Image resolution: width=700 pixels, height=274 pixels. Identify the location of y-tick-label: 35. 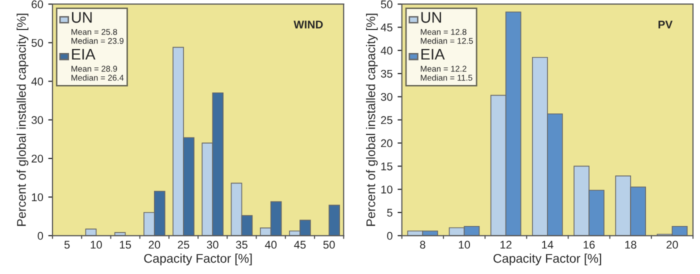
(386, 74).